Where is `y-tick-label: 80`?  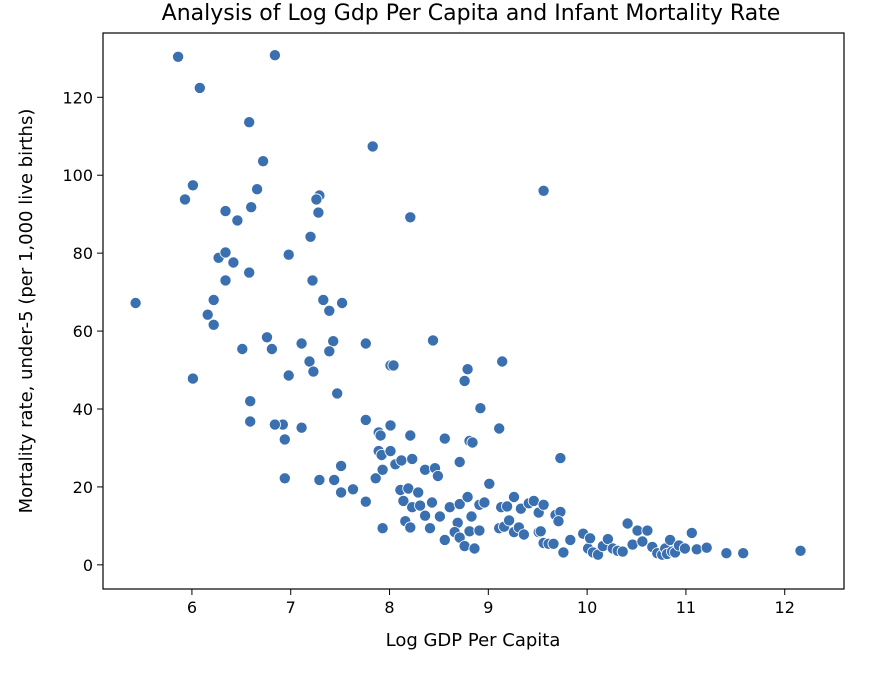 y-tick-label: 80 is located at coordinates (83, 253).